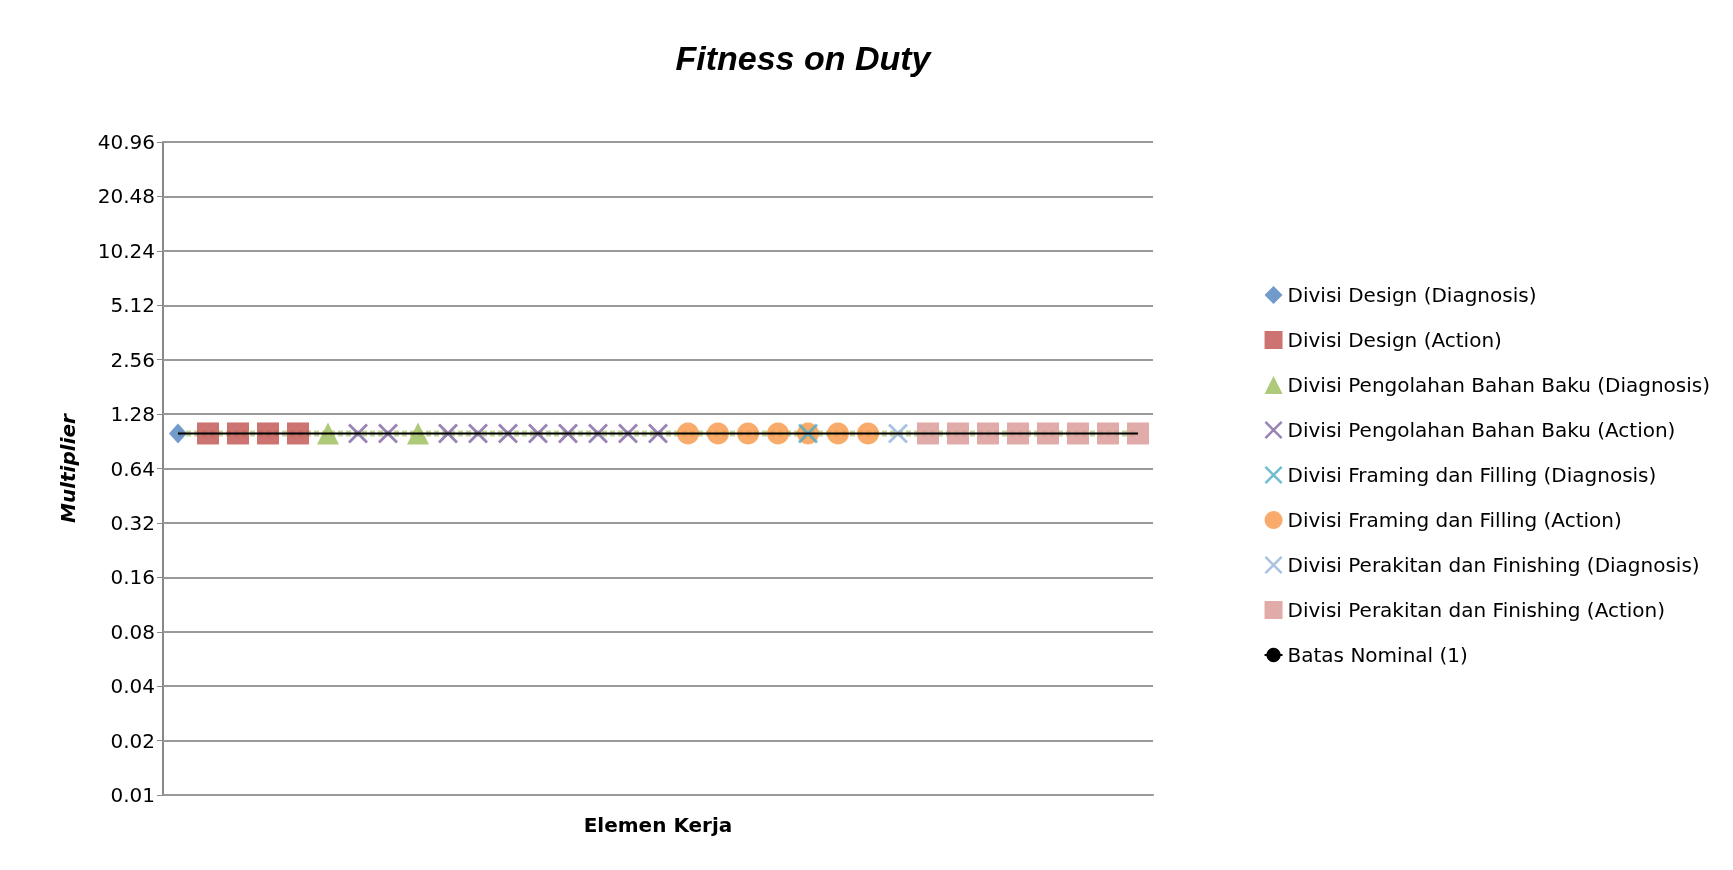  What do you see at coordinates (132, 305) in the screenshot?
I see `y-tick-label: 5.12` at bounding box center [132, 305].